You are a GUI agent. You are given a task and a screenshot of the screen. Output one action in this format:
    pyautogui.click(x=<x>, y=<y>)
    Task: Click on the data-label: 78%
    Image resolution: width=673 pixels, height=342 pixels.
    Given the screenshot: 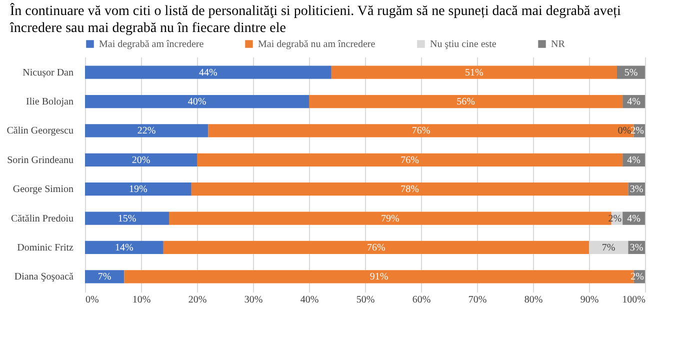 What is the action you would take?
    pyautogui.click(x=409, y=190)
    